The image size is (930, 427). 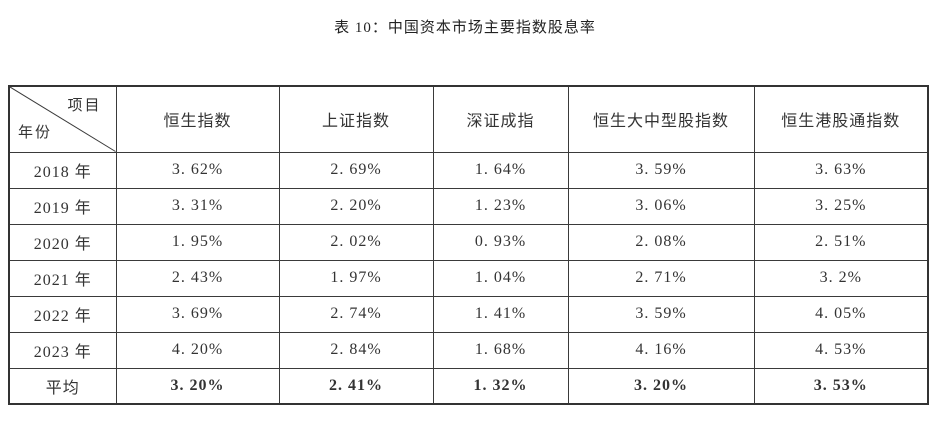 I want to click on table-row-average: 平均 3. 20% 2. 41% 1. 32% 3. 20% 3. 53%, so click(x=468, y=386).